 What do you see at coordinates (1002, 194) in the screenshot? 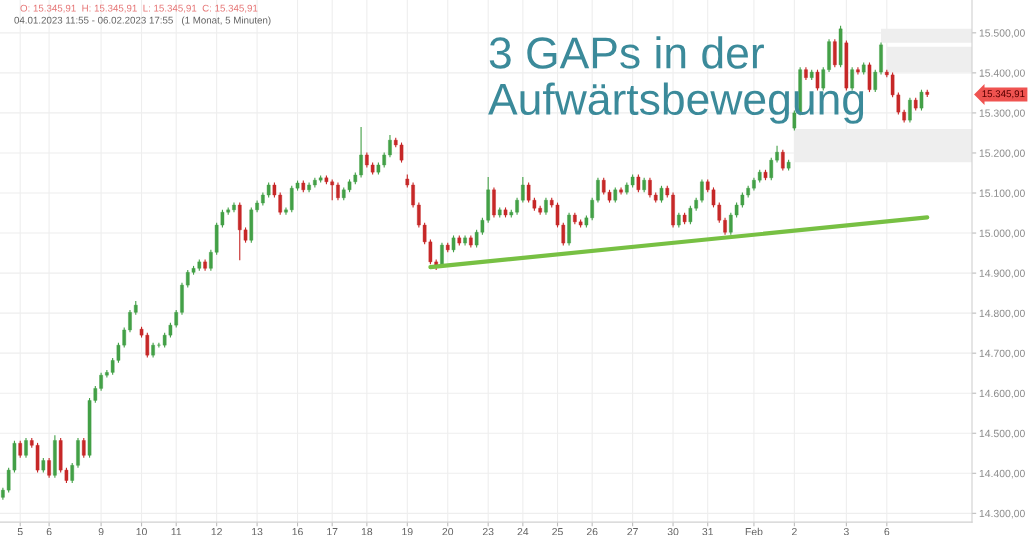
I see `y-tick-label: 15.100,00` at bounding box center [1002, 194].